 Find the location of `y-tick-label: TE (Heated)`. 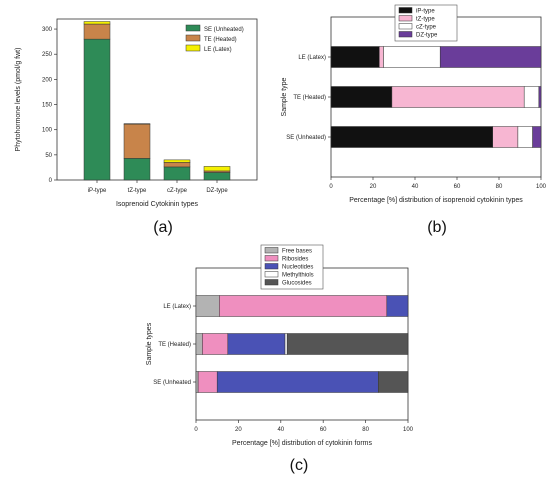

y-tick-label: TE (Heated) is located at coordinates (174, 345).